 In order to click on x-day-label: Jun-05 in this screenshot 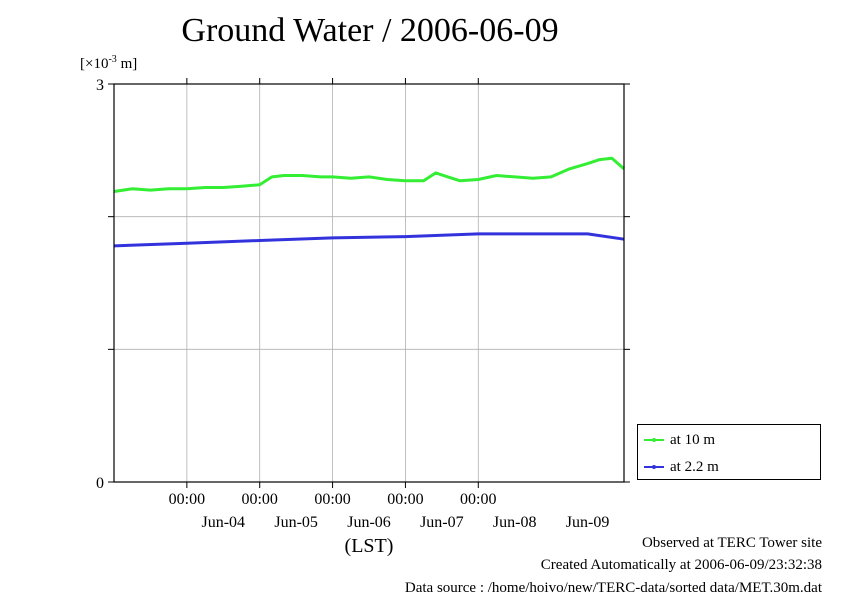, I will do `click(296, 522)`.